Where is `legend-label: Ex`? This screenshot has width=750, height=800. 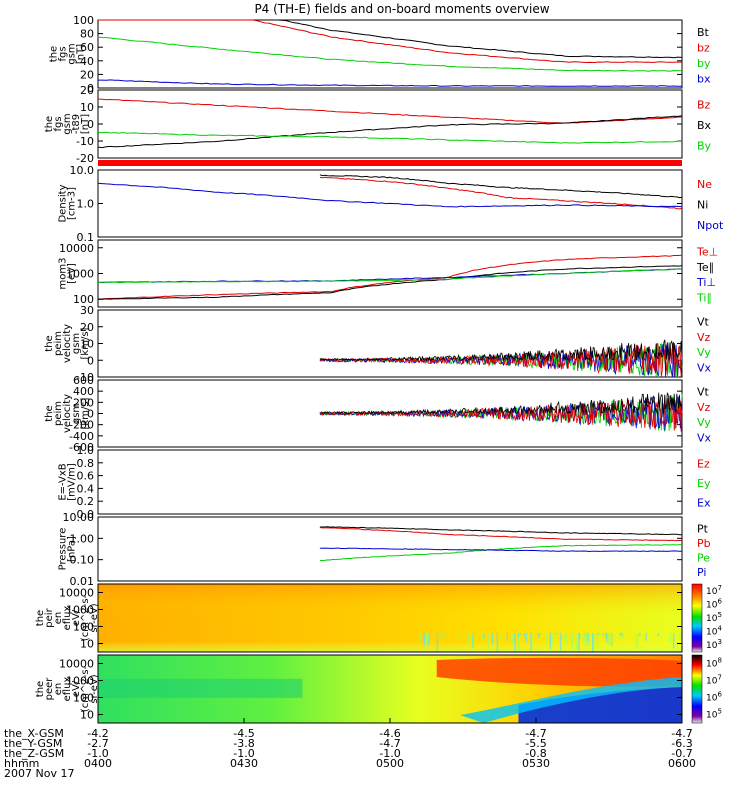 legend-label: Ex is located at coordinates (704, 502).